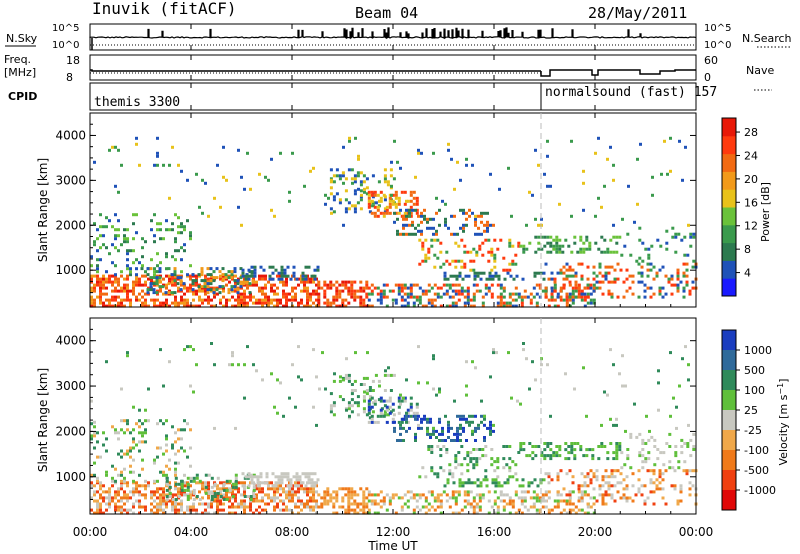 The image size is (800, 554). I want to click on power-ylabel: Slant Range [km], so click(43, 210).